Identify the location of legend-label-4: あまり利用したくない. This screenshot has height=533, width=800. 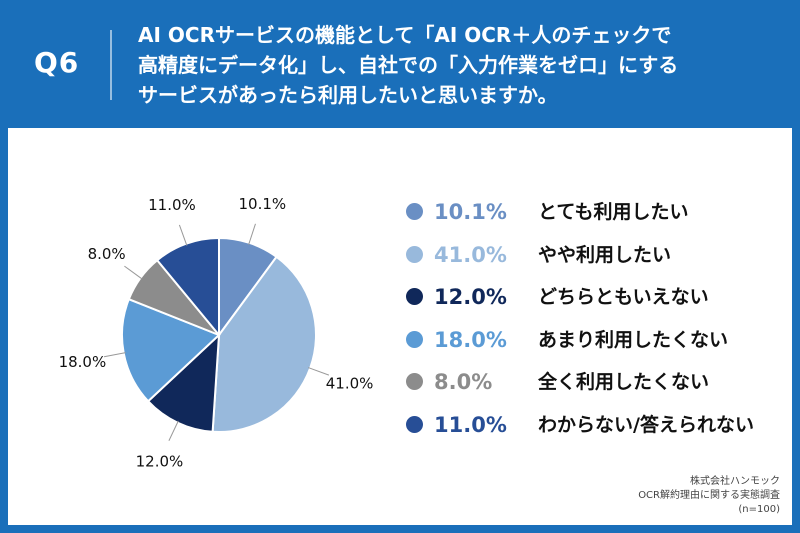
(633, 339).